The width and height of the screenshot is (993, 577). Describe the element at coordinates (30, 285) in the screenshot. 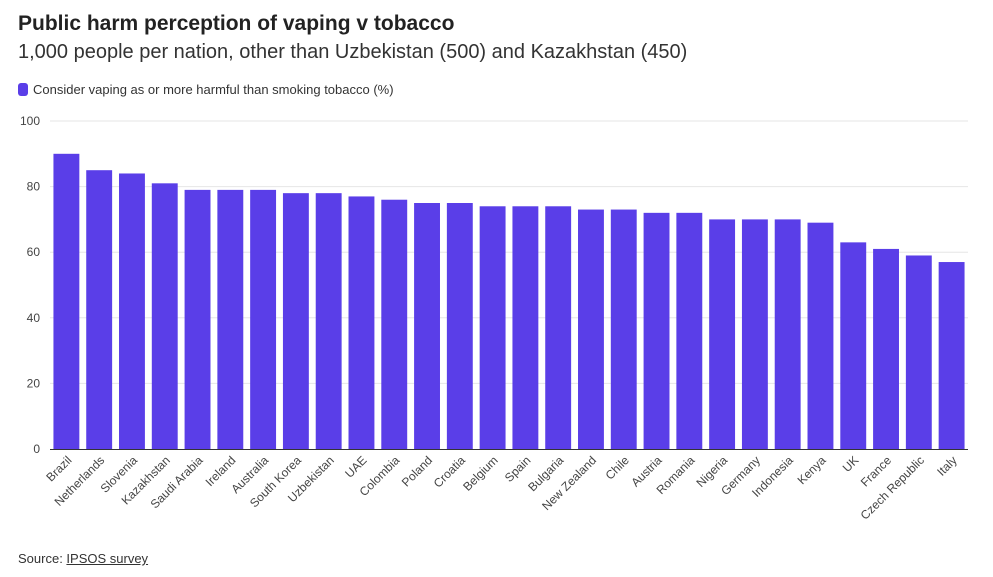

I see `y-axis-ticks: 0 20 40 60 80 100` at that location.